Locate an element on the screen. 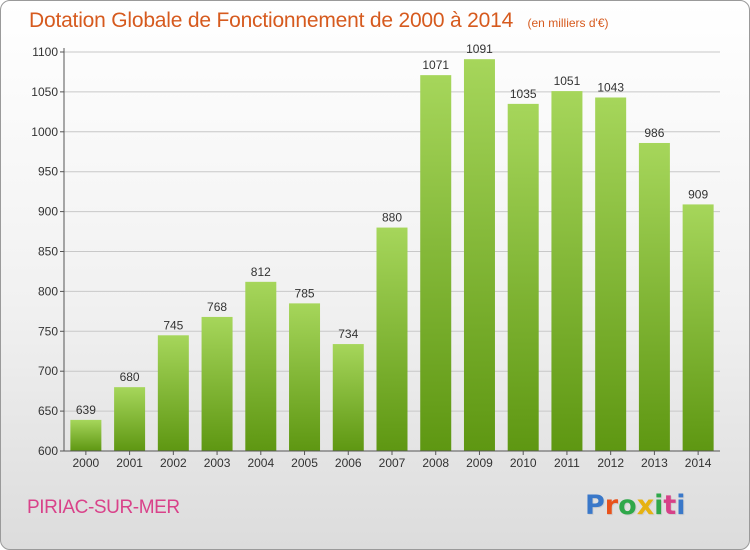 The image size is (750, 550). x-tick-label-2009: 2009 is located at coordinates (479, 463).